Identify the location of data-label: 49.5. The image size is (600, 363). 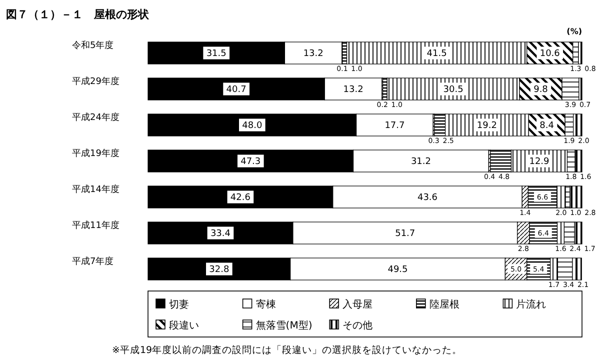
(398, 270).